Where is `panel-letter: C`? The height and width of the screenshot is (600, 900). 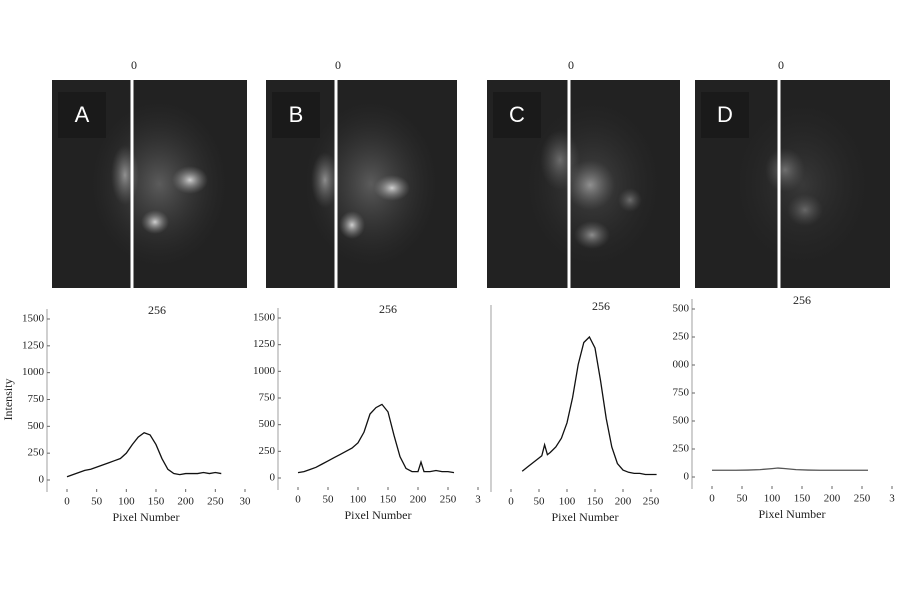 panel-letter: C is located at coordinates (517, 114).